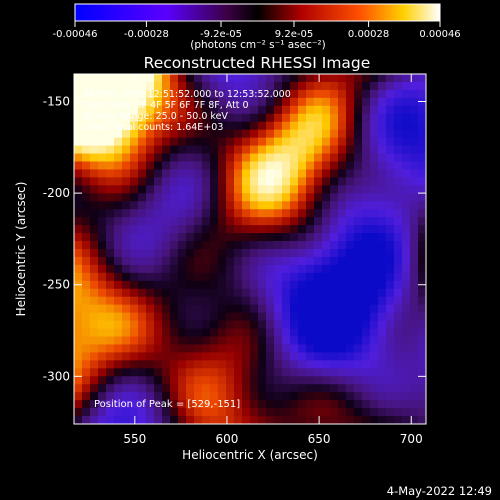  I want to click on annotation-peak: Position of Peak = [529,-151], so click(167, 404).